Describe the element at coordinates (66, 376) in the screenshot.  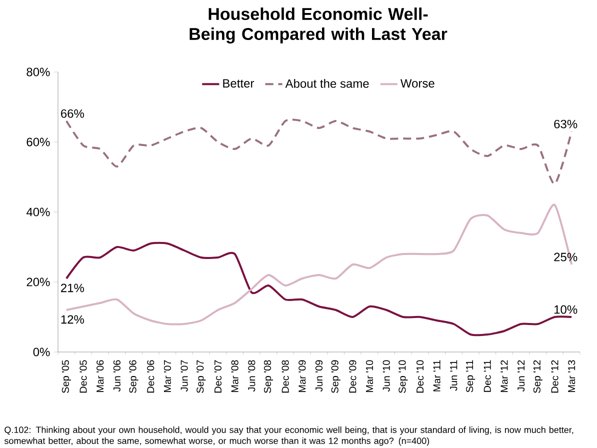
I see `x-tick-label: Sep '05` at that location.